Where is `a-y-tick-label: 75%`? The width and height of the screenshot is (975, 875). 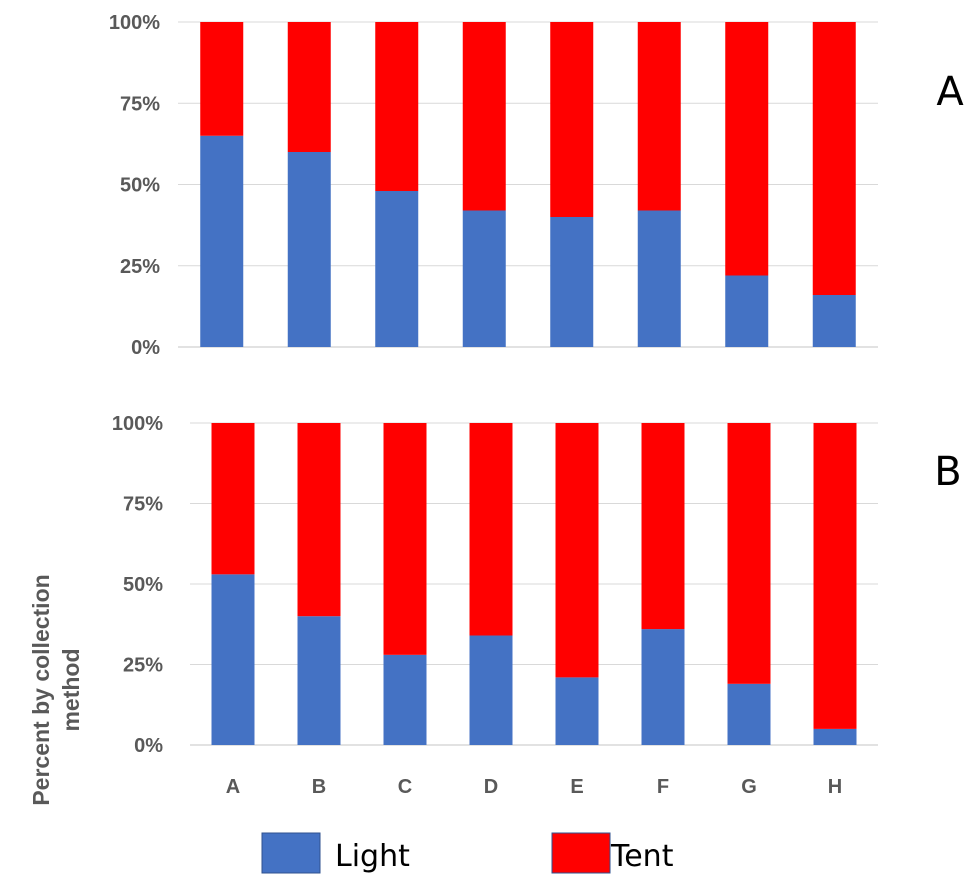
a-y-tick-label: 75% is located at coordinates (140, 104).